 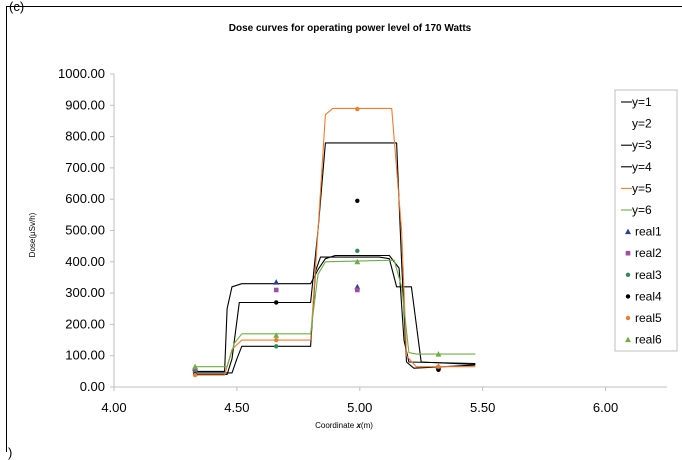 I want to click on y-tick-label: 700.00, so click(x=85, y=167).